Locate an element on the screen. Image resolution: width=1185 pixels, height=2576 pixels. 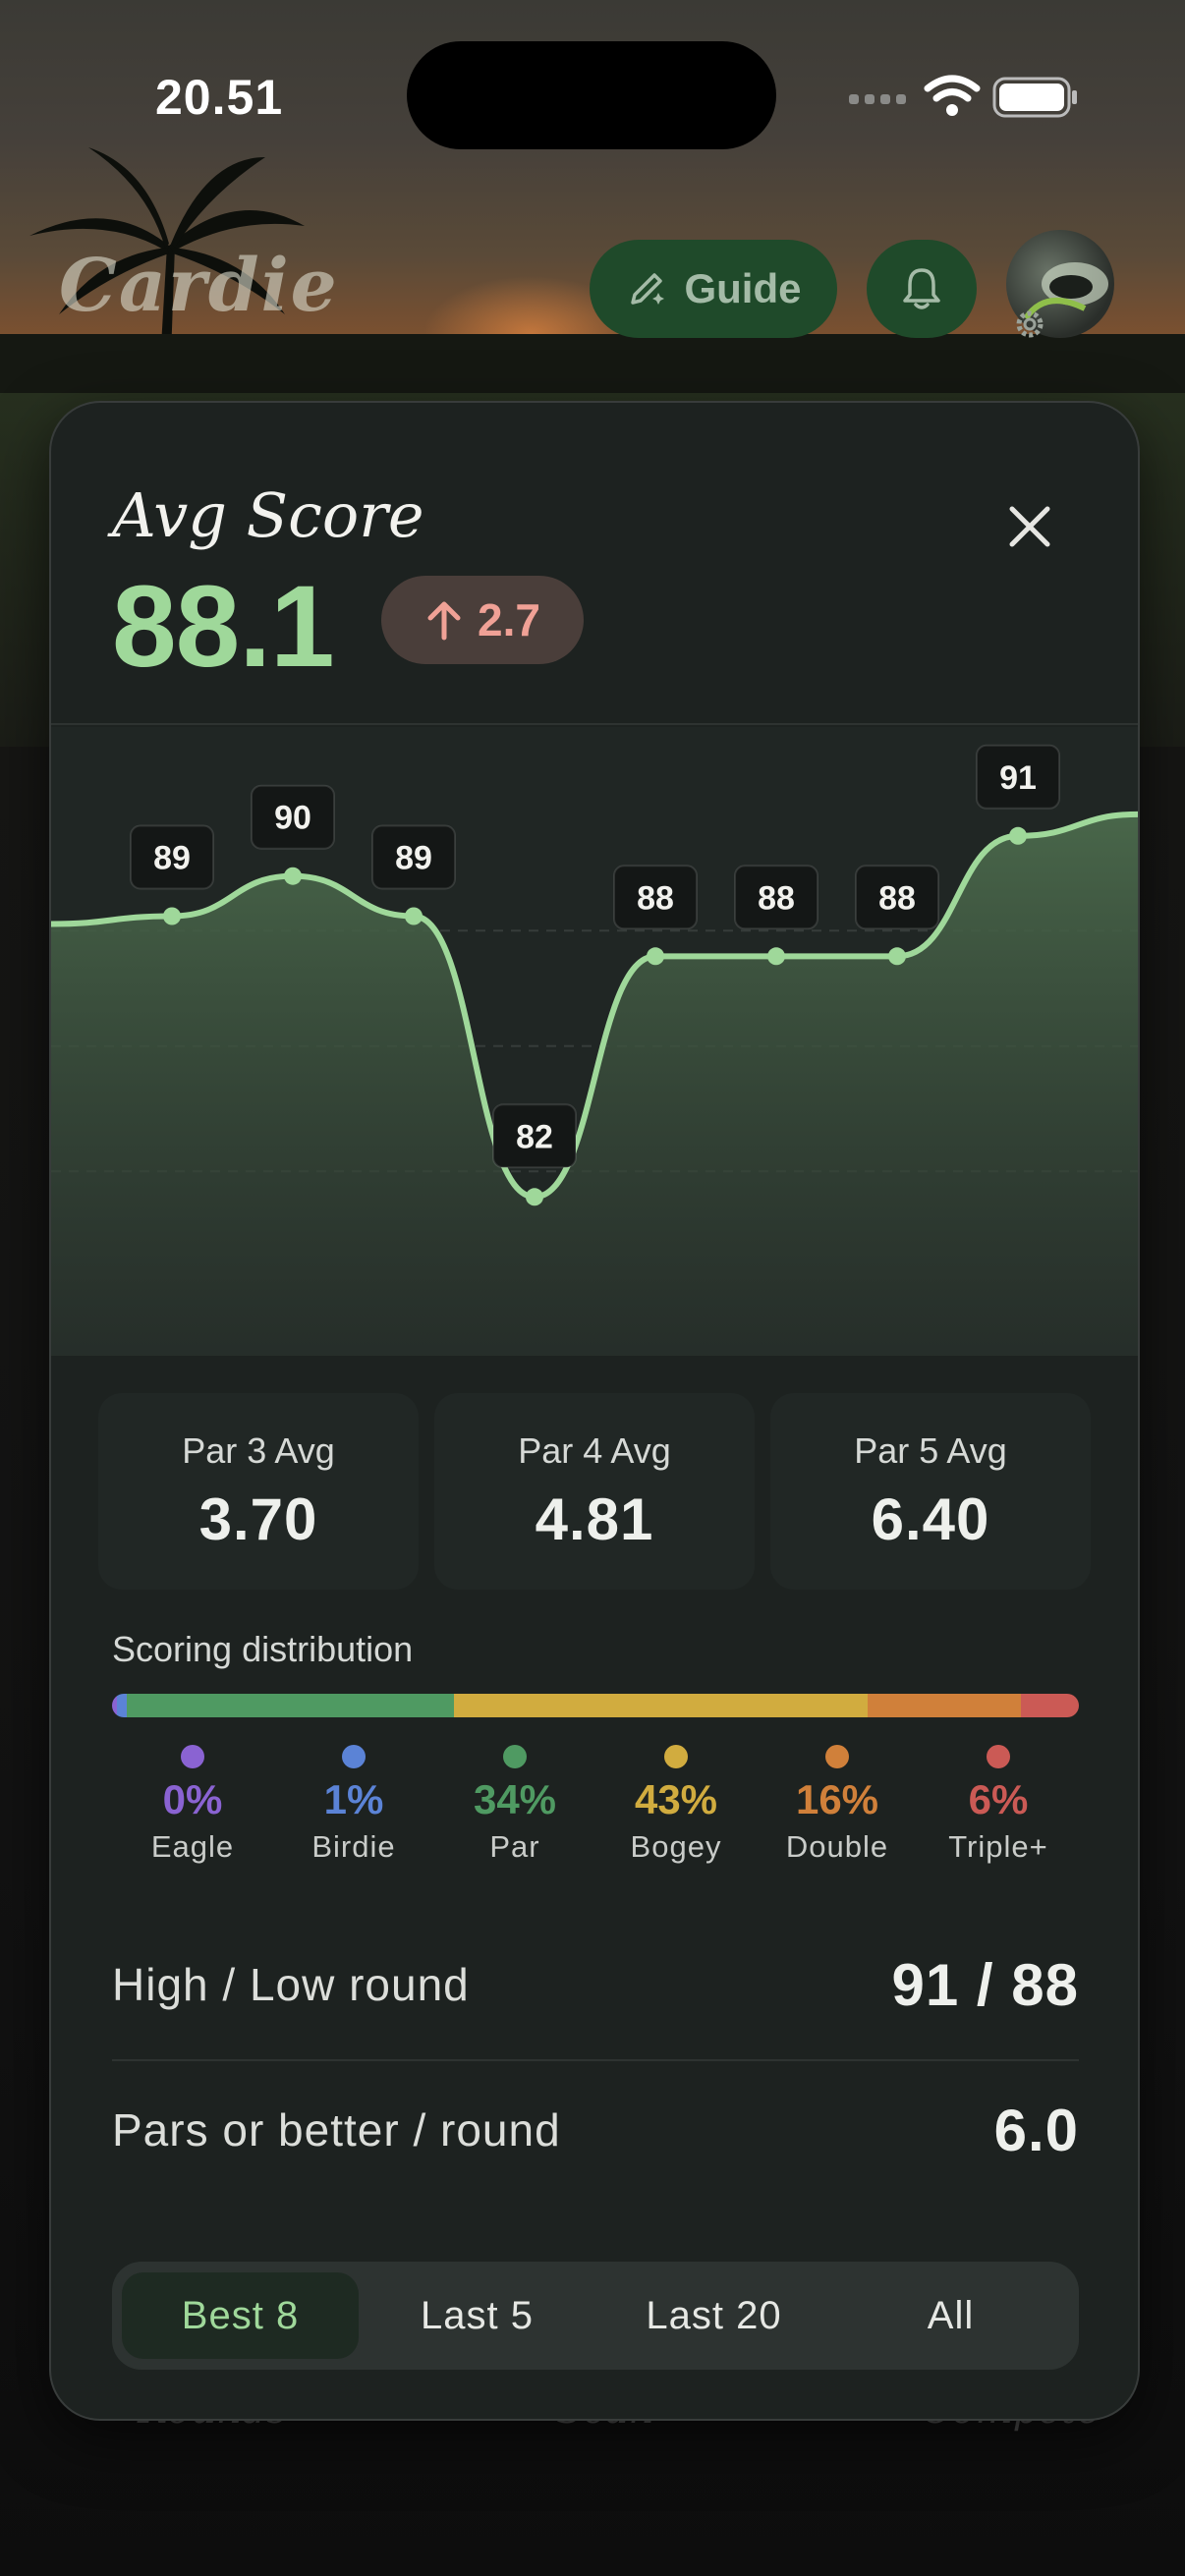
par4-avg-value: 4.81 is located at coordinates (594, 1518).